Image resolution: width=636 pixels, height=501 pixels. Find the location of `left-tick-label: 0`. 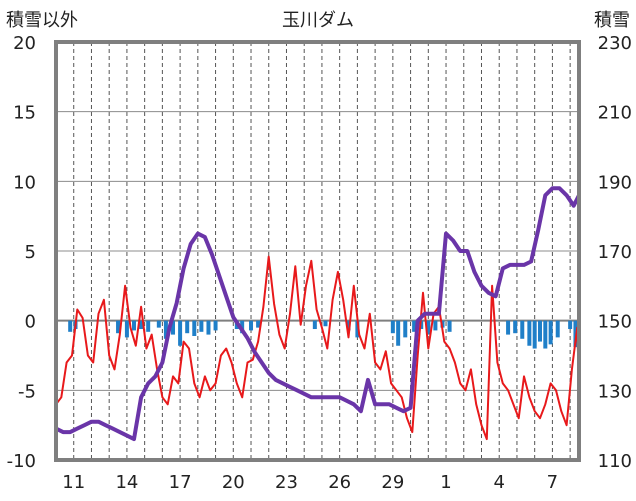

left-tick-label: 0 is located at coordinates (30, 322).